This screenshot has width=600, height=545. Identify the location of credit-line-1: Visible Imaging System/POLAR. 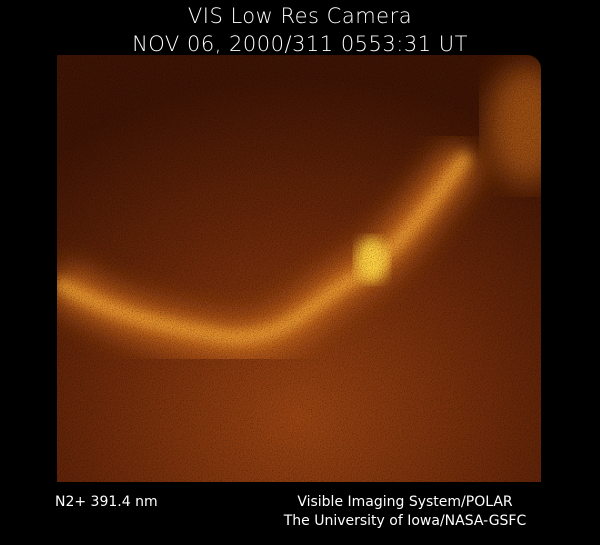
(405, 502).